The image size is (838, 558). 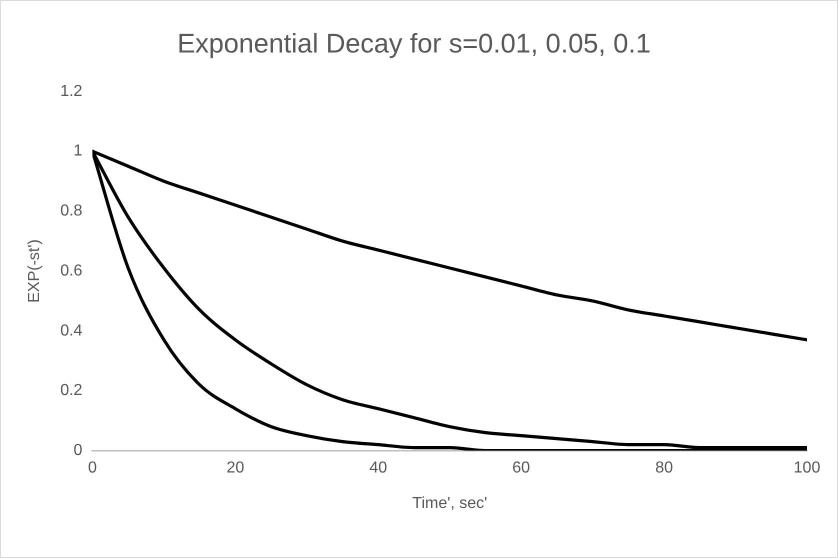 What do you see at coordinates (414, 43) in the screenshot?
I see `chart-title: Exponential Decay for s=0.01, 0.05, 0.1` at bounding box center [414, 43].